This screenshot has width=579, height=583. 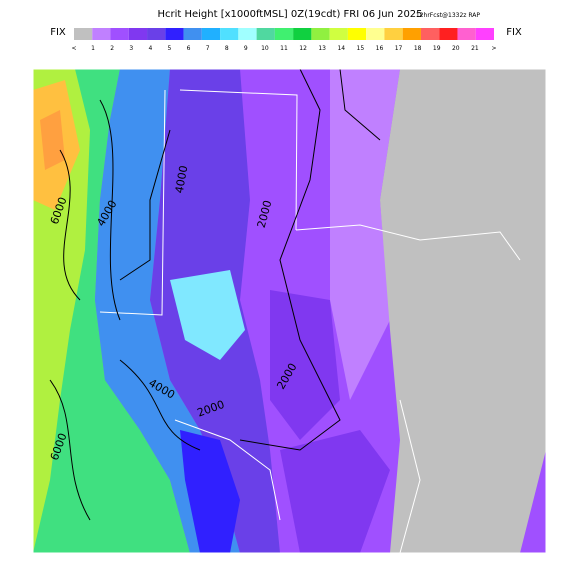 I want to click on colorbar-label: 20, so click(x=456, y=48).